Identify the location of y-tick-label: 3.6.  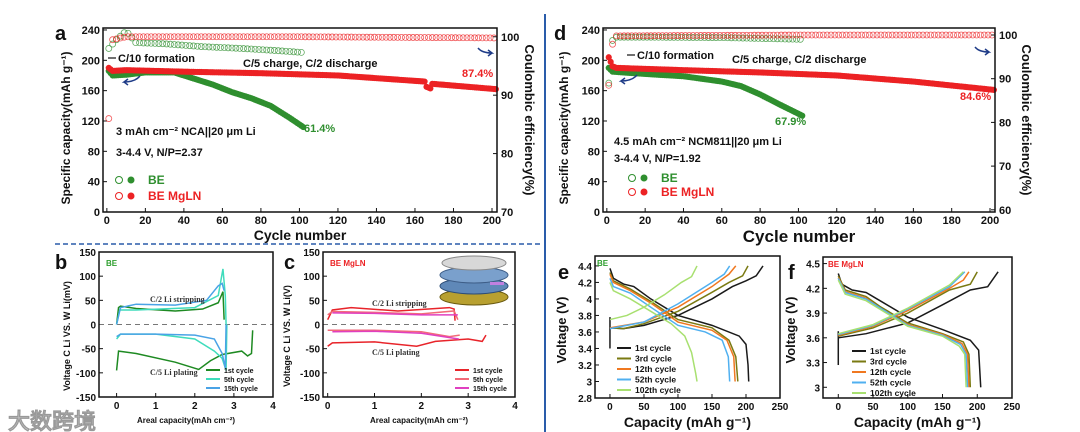
(585, 333).